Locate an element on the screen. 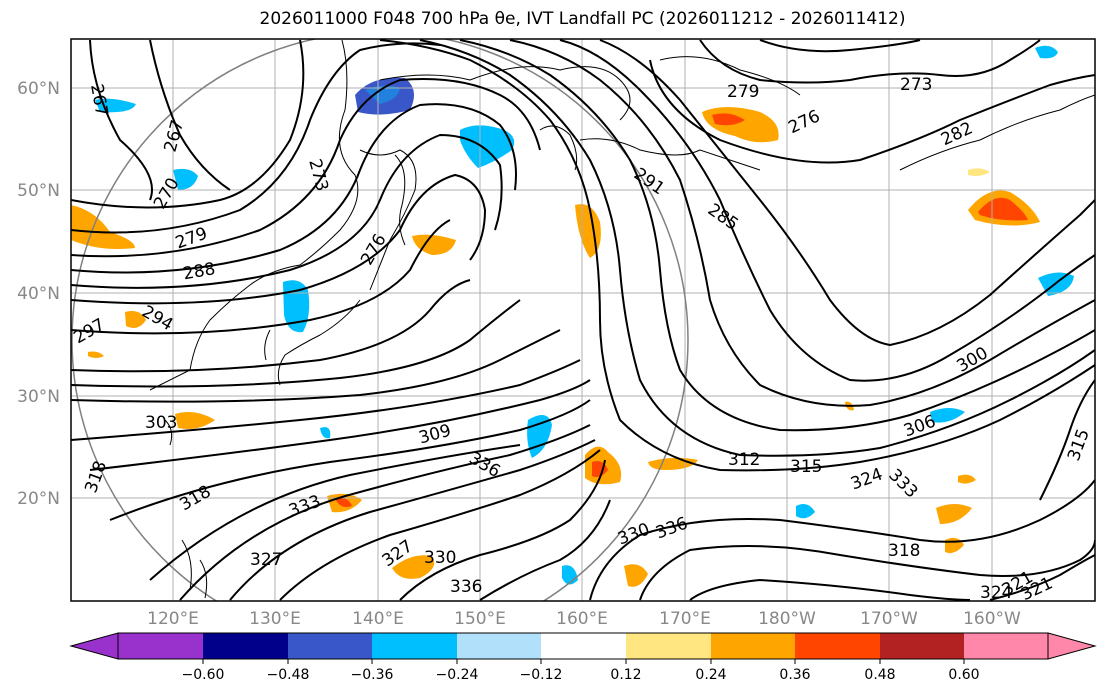  contour-label: 303 is located at coordinates (161, 423).